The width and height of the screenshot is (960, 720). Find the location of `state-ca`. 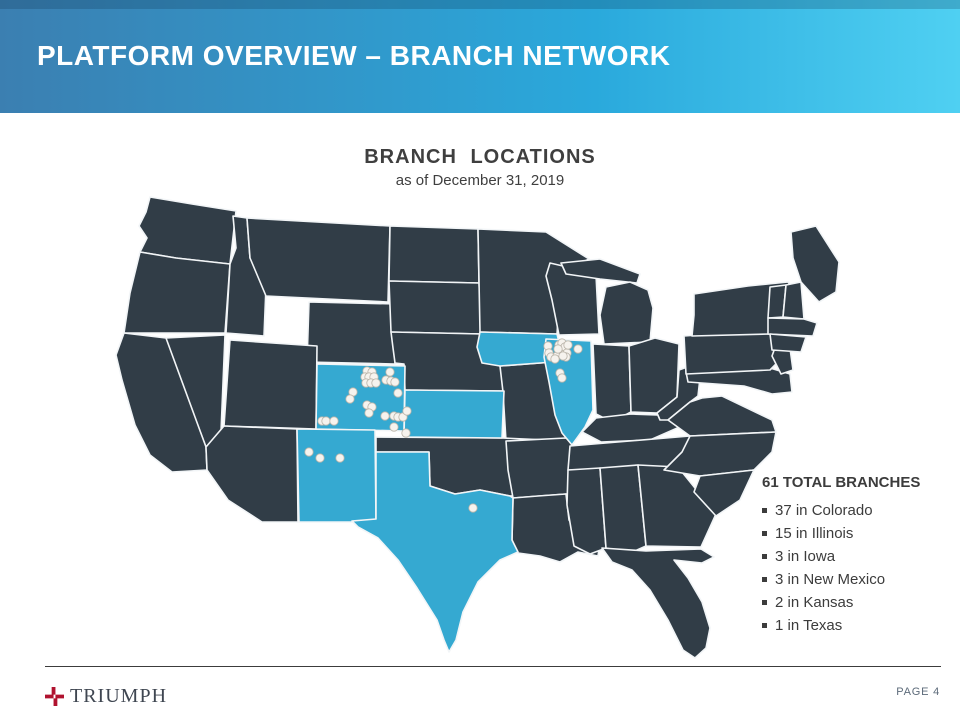

state-ca is located at coordinates (161, 402).